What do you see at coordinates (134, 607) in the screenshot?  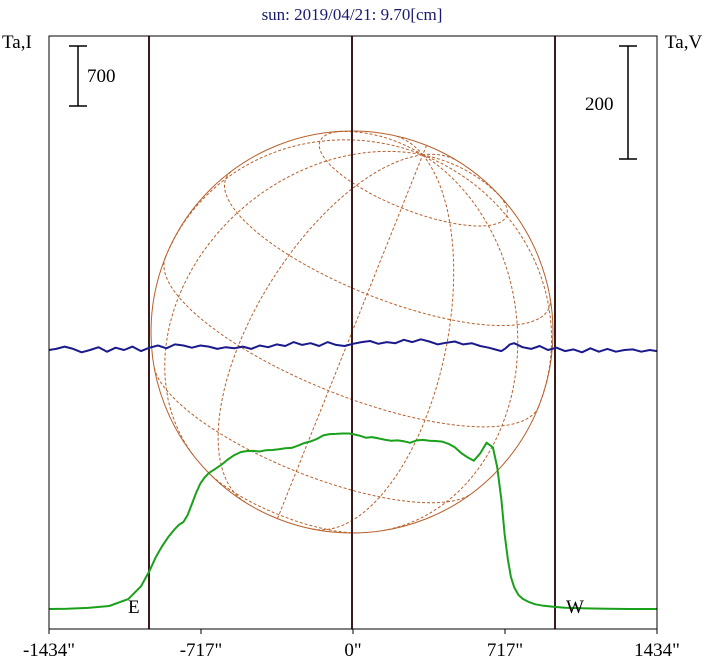 I see `east-limb-label: E` at bounding box center [134, 607].